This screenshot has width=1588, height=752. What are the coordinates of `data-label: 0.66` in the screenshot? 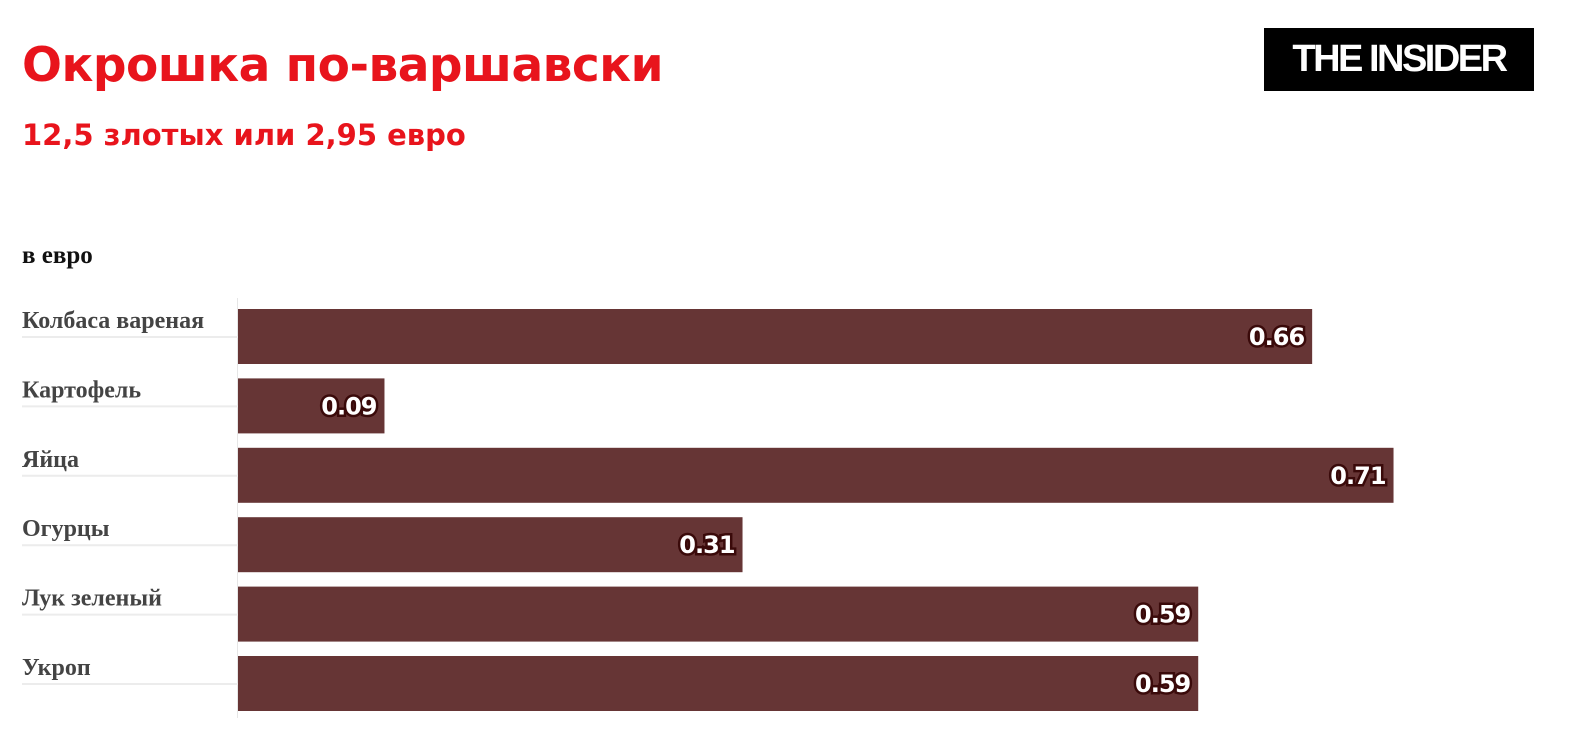 It's located at (1277, 337).